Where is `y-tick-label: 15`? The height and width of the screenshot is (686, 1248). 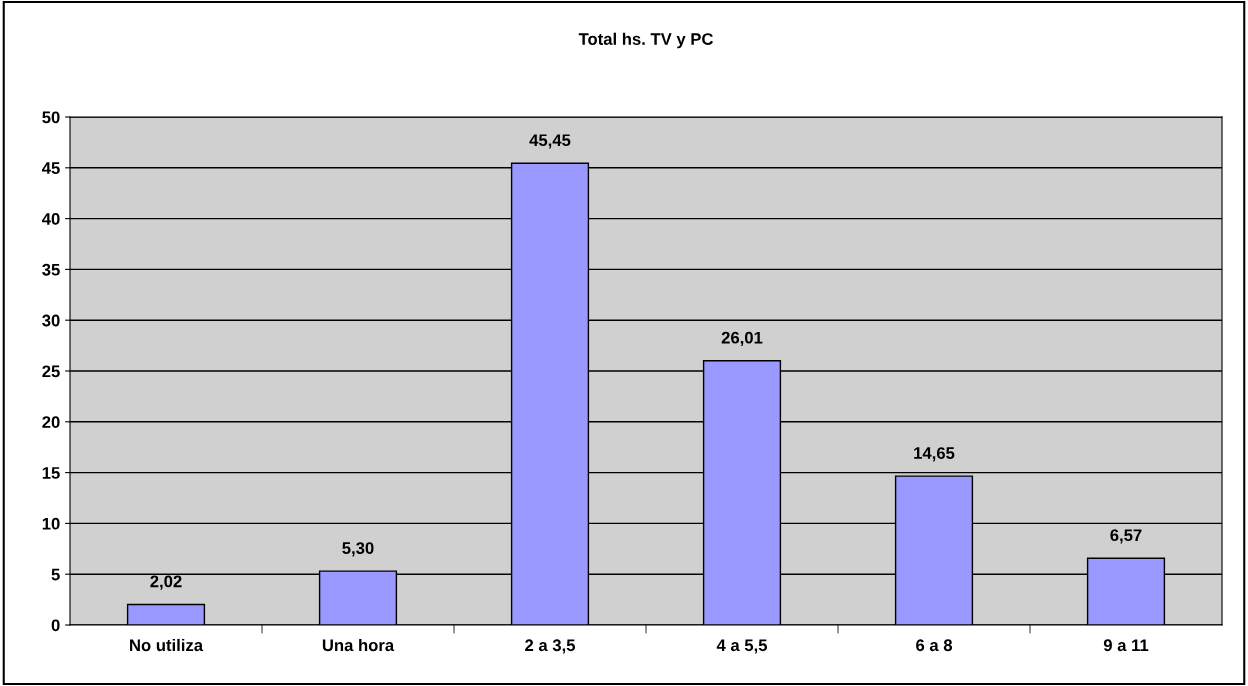 y-tick-label: 15 is located at coordinates (51, 473).